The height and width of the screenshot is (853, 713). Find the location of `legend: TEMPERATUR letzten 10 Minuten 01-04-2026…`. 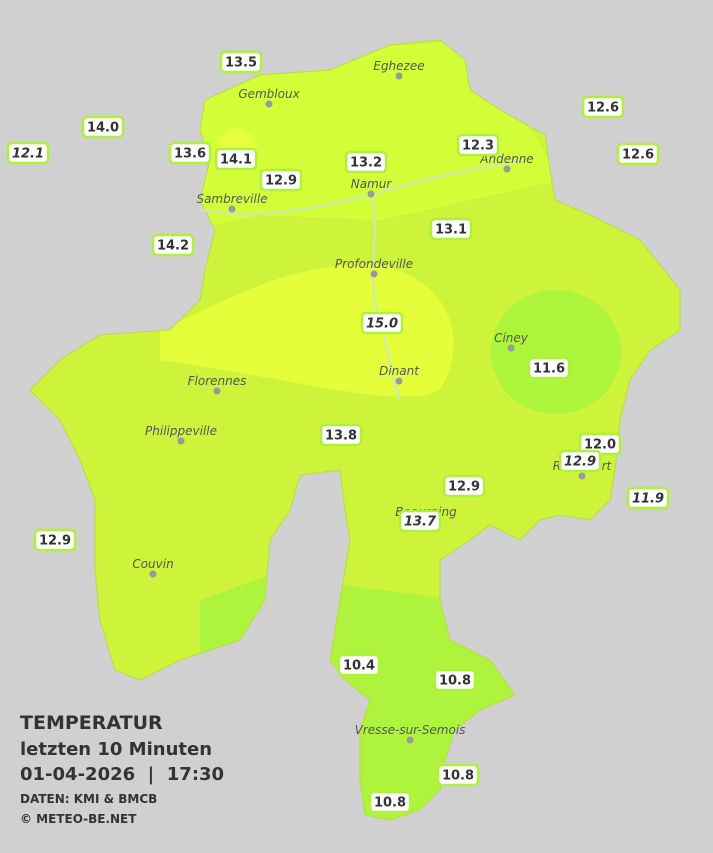

legend: TEMPERATUR letzten 10 Minuten 01-04-2026… is located at coordinates (122, 769).